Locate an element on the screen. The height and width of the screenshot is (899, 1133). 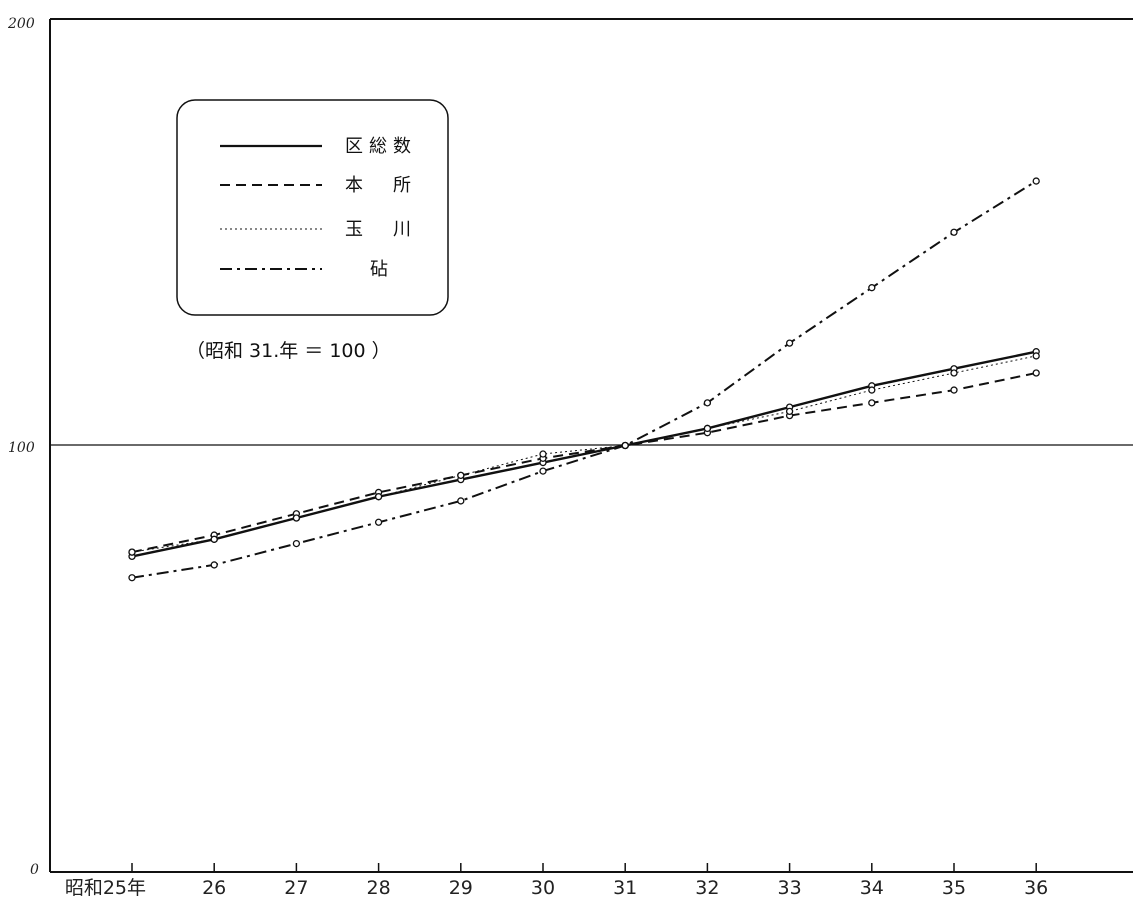
legend-label-series-4: 砧 is located at coordinates (382, 269).